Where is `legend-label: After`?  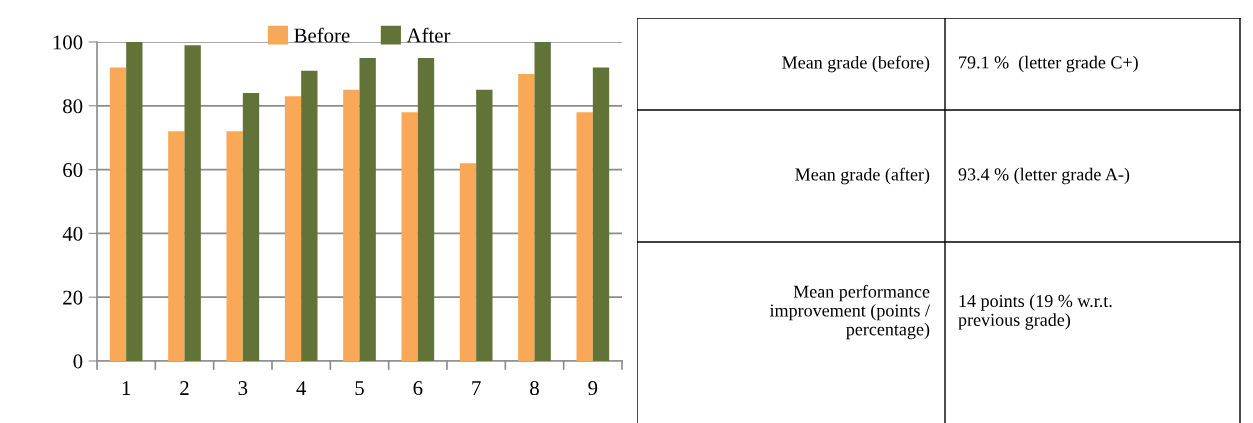 legend-label: After is located at coordinates (428, 35).